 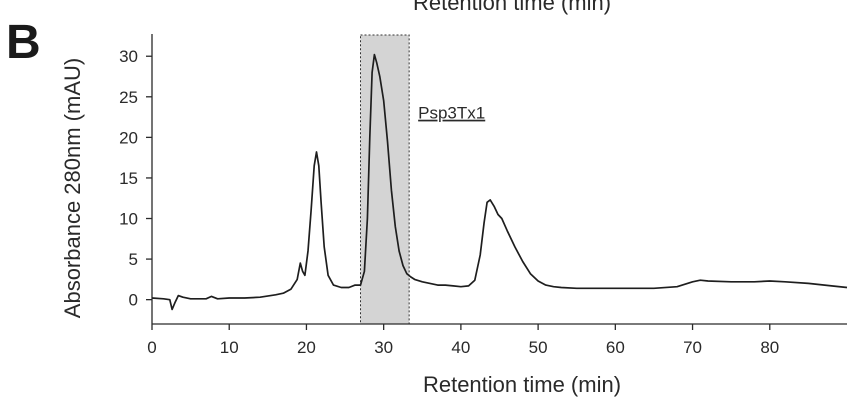 What do you see at coordinates (769, 347) in the screenshot?
I see `x-tick-label: 80` at bounding box center [769, 347].